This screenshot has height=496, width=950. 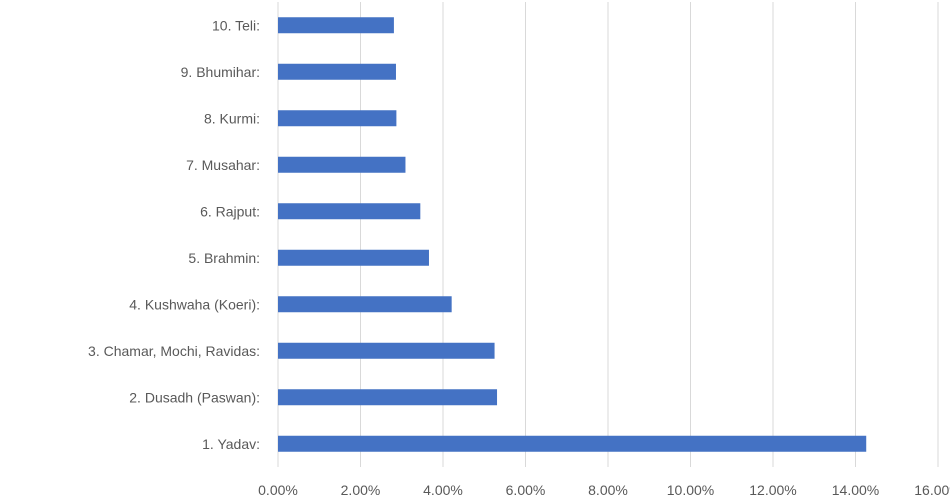 What do you see at coordinates (223, 165) in the screenshot?
I see `category-label: 7. Musahar:` at bounding box center [223, 165].